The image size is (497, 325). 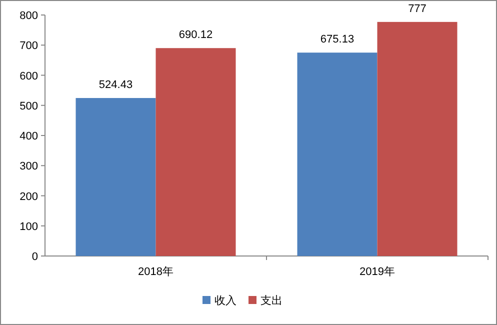 What do you see at coordinates (29, 226) in the screenshot?
I see `y-tick-label: 100` at bounding box center [29, 226].